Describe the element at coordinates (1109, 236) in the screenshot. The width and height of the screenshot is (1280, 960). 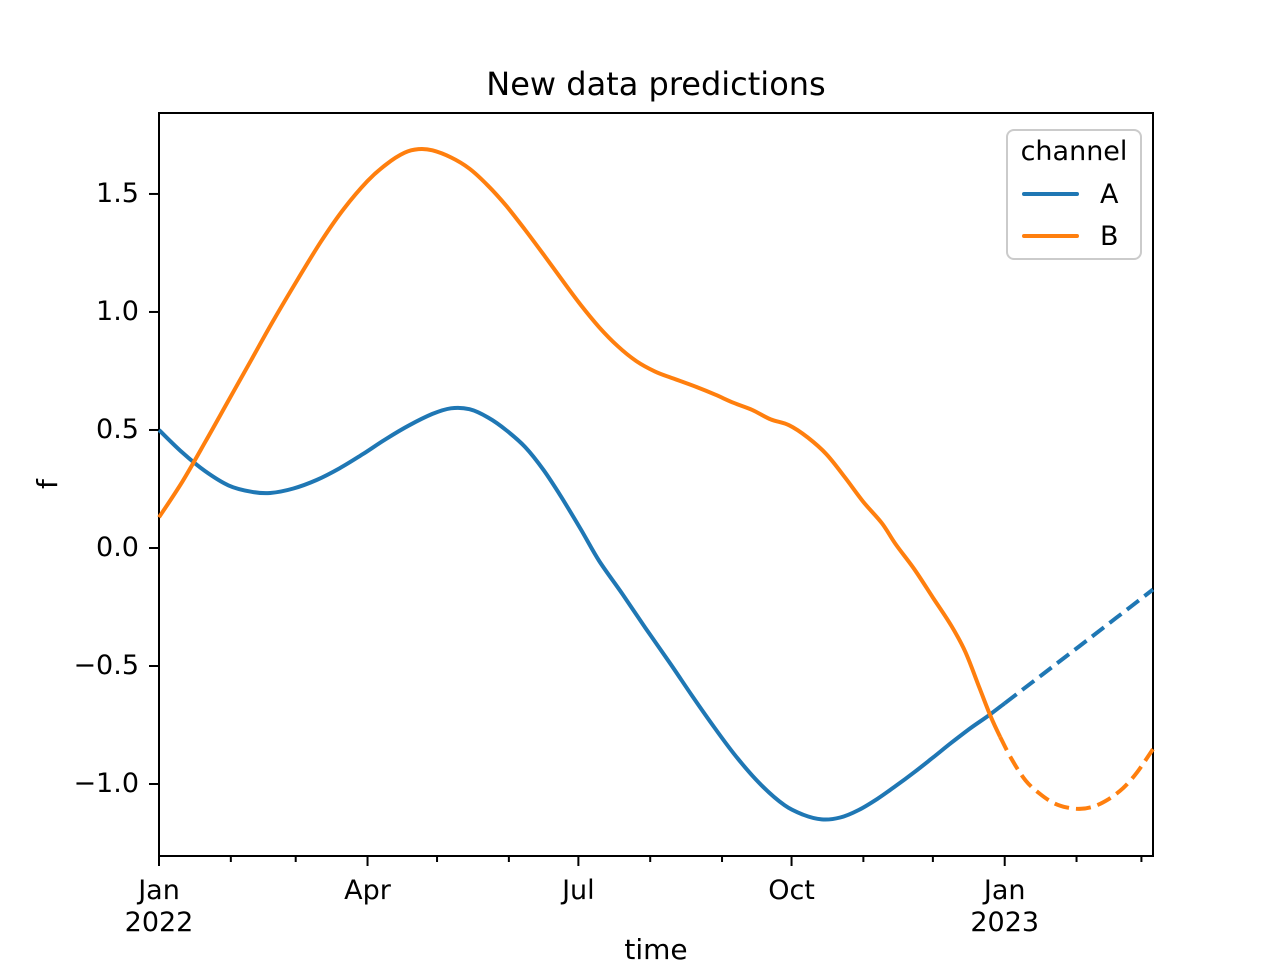
I see `legend-label-b: B` at that location.